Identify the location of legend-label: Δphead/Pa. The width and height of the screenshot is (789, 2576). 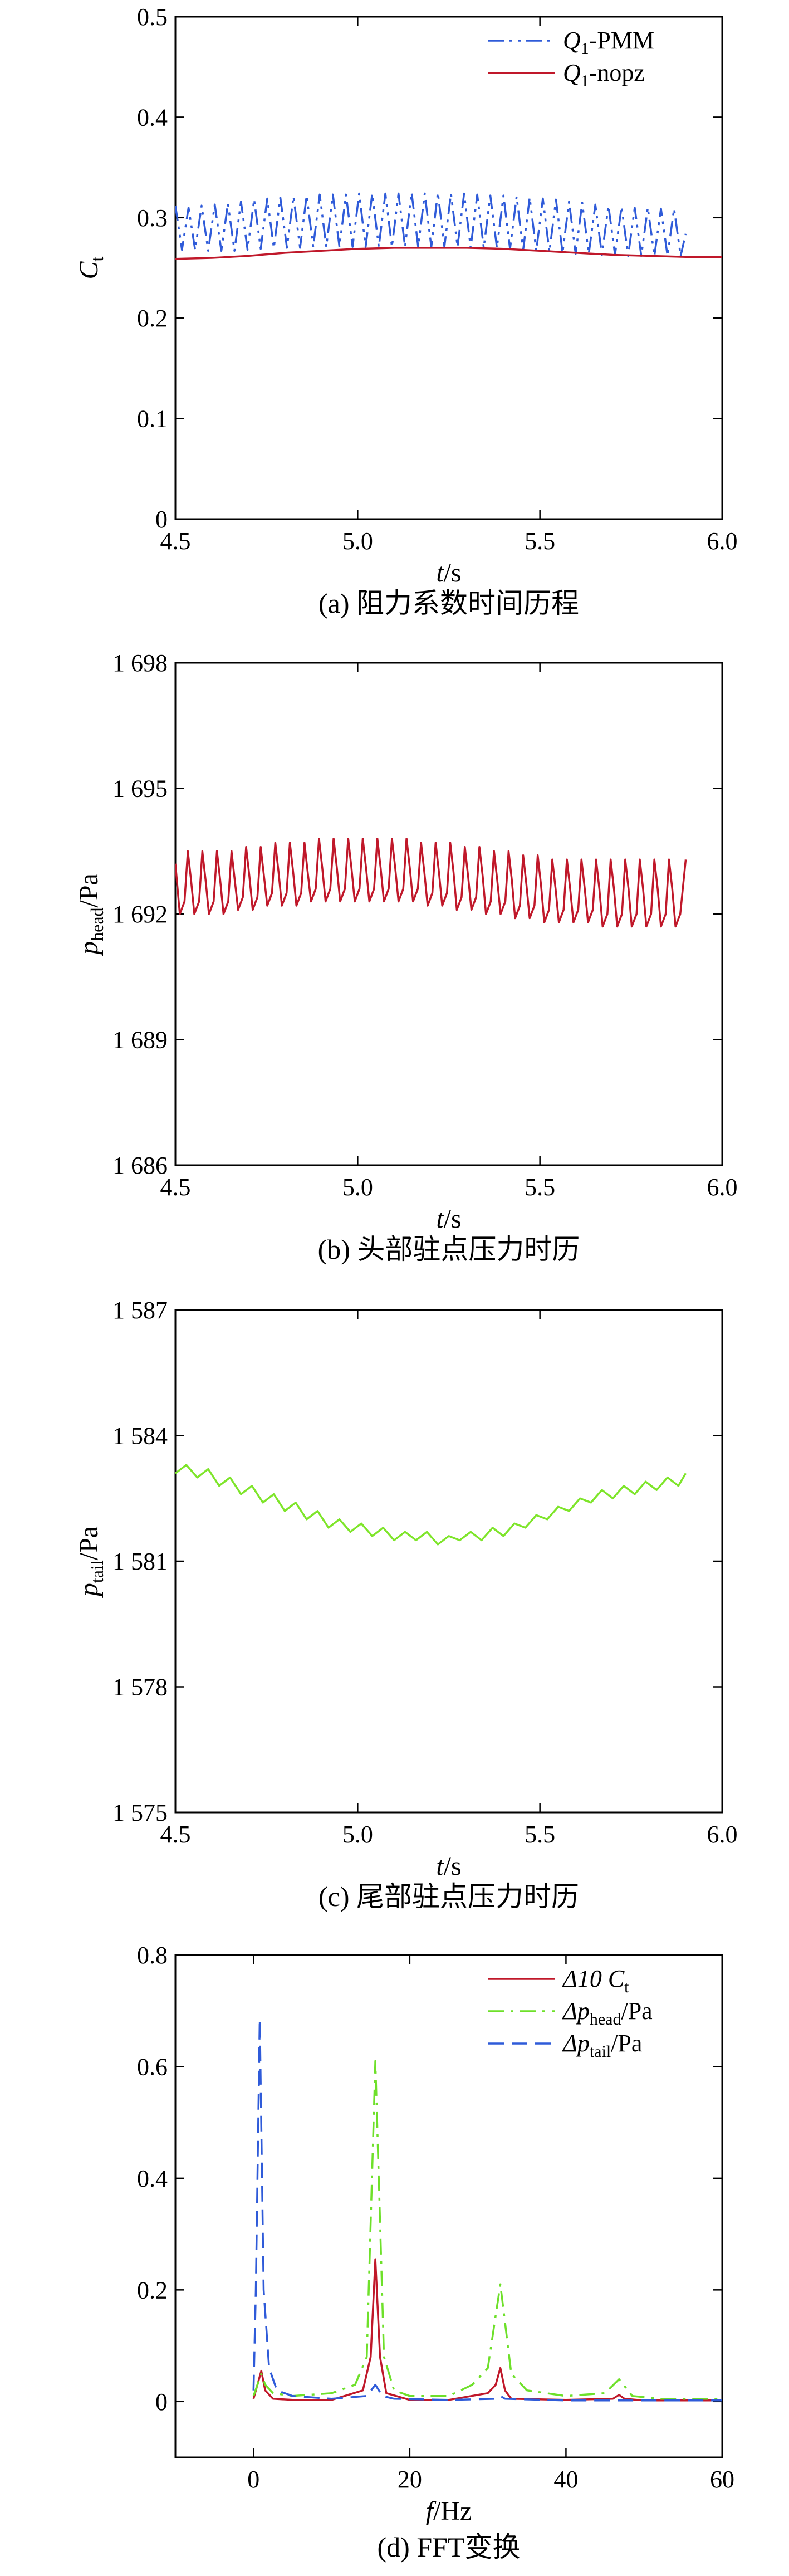
(607, 2012).